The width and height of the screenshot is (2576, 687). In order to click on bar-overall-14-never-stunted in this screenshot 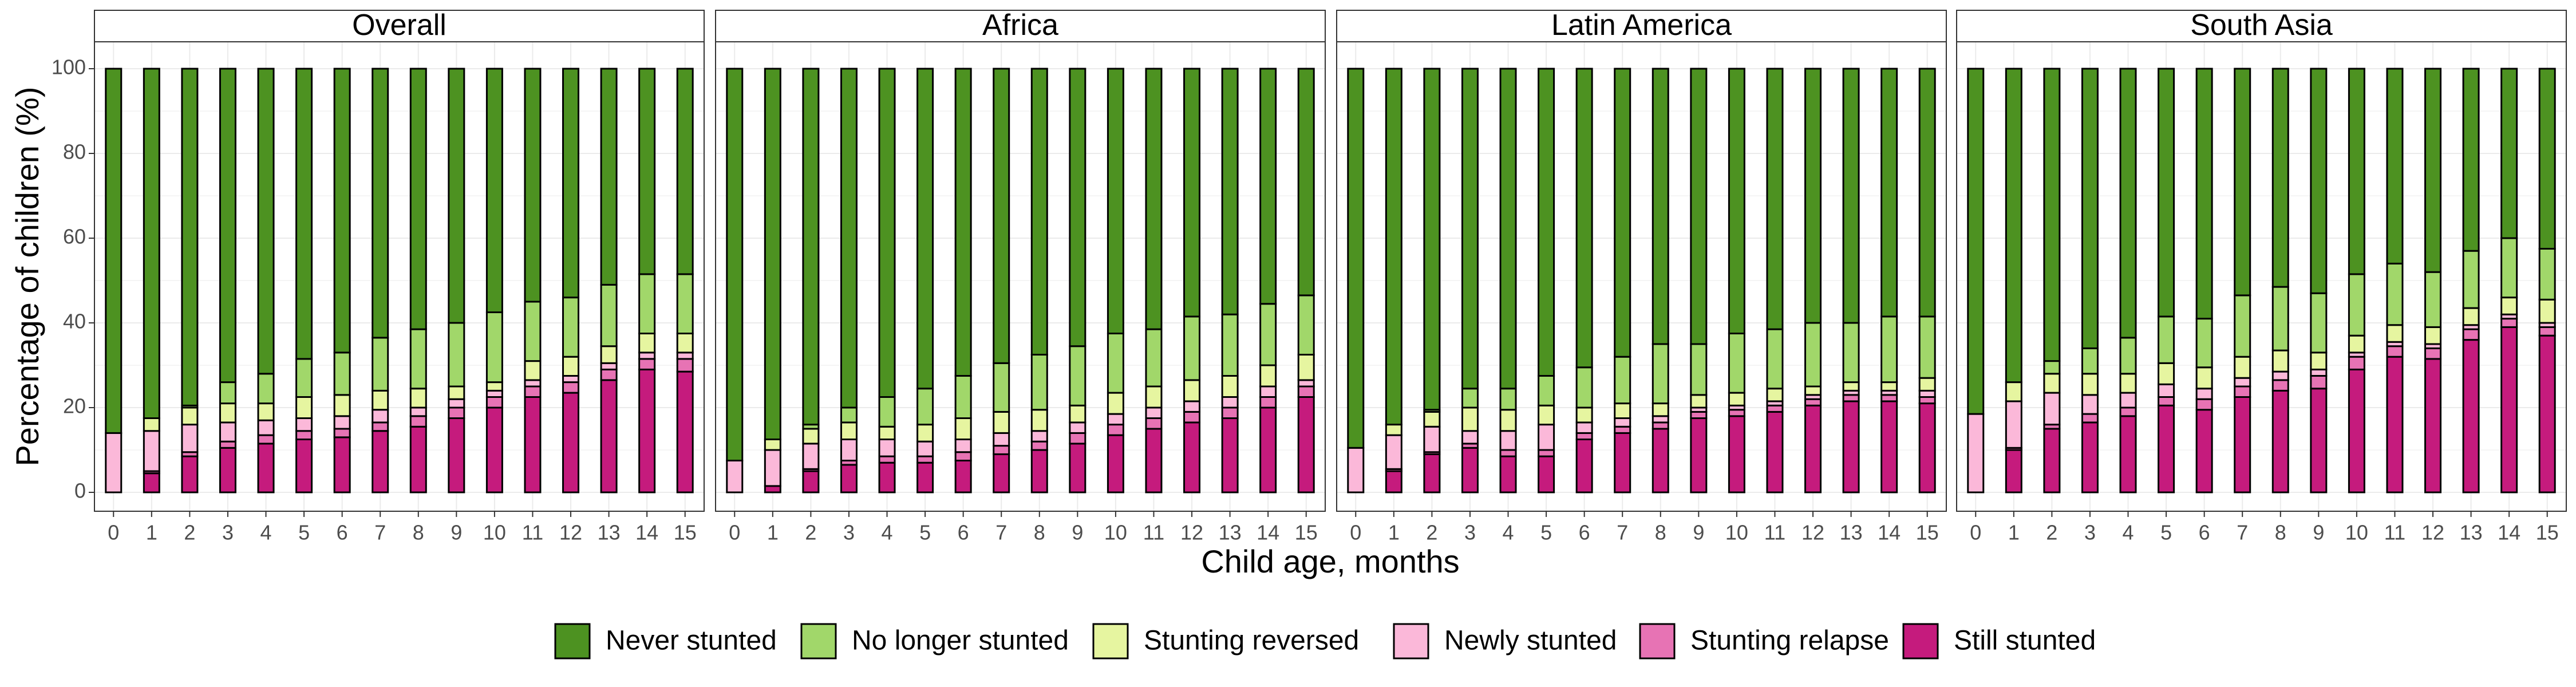, I will do `click(647, 171)`.